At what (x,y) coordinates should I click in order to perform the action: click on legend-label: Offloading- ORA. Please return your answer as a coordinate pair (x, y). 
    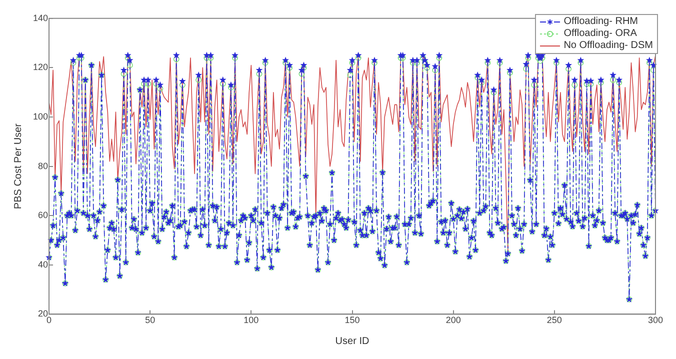
    Looking at the image, I should click on (600, 34).